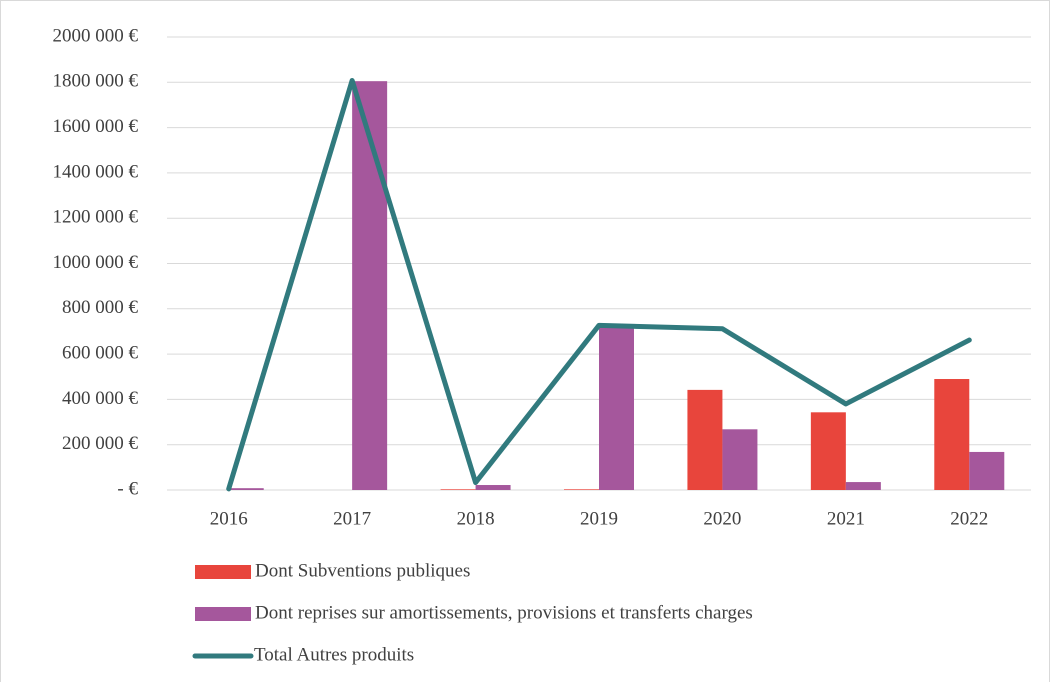 The image size is (1051, 682). Describe the element at coordinates (476, 518) in the screenshot. I see `x-tick-label: 2018` at that location.